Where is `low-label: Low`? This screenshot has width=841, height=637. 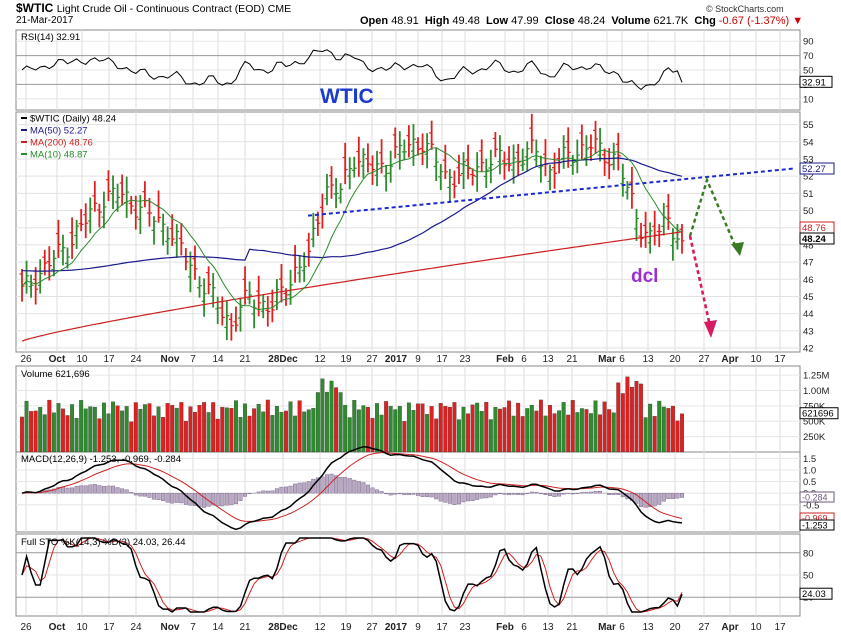
low-label: Low is located at coordinates (497, 21).